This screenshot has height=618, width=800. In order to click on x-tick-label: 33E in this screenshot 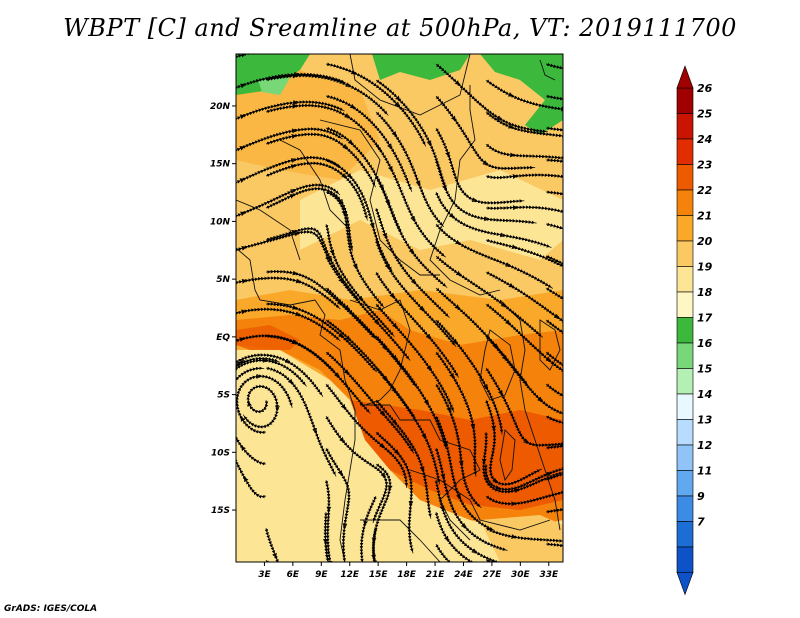, I will do `click(549, 575)`.